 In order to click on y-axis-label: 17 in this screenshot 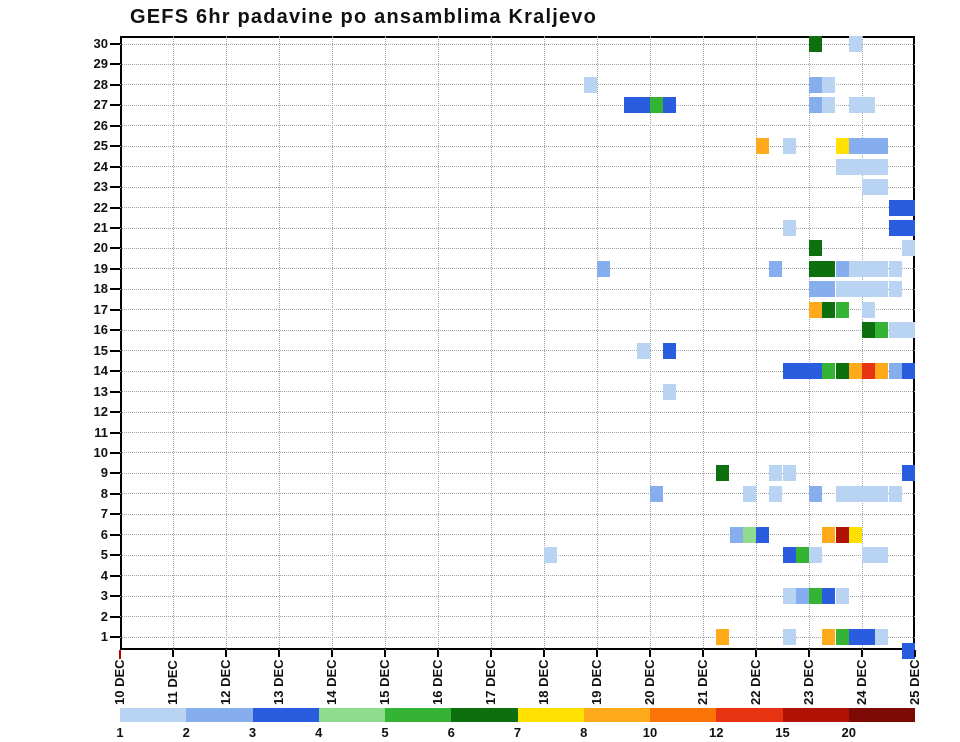, I will do `click(100, 309)`.